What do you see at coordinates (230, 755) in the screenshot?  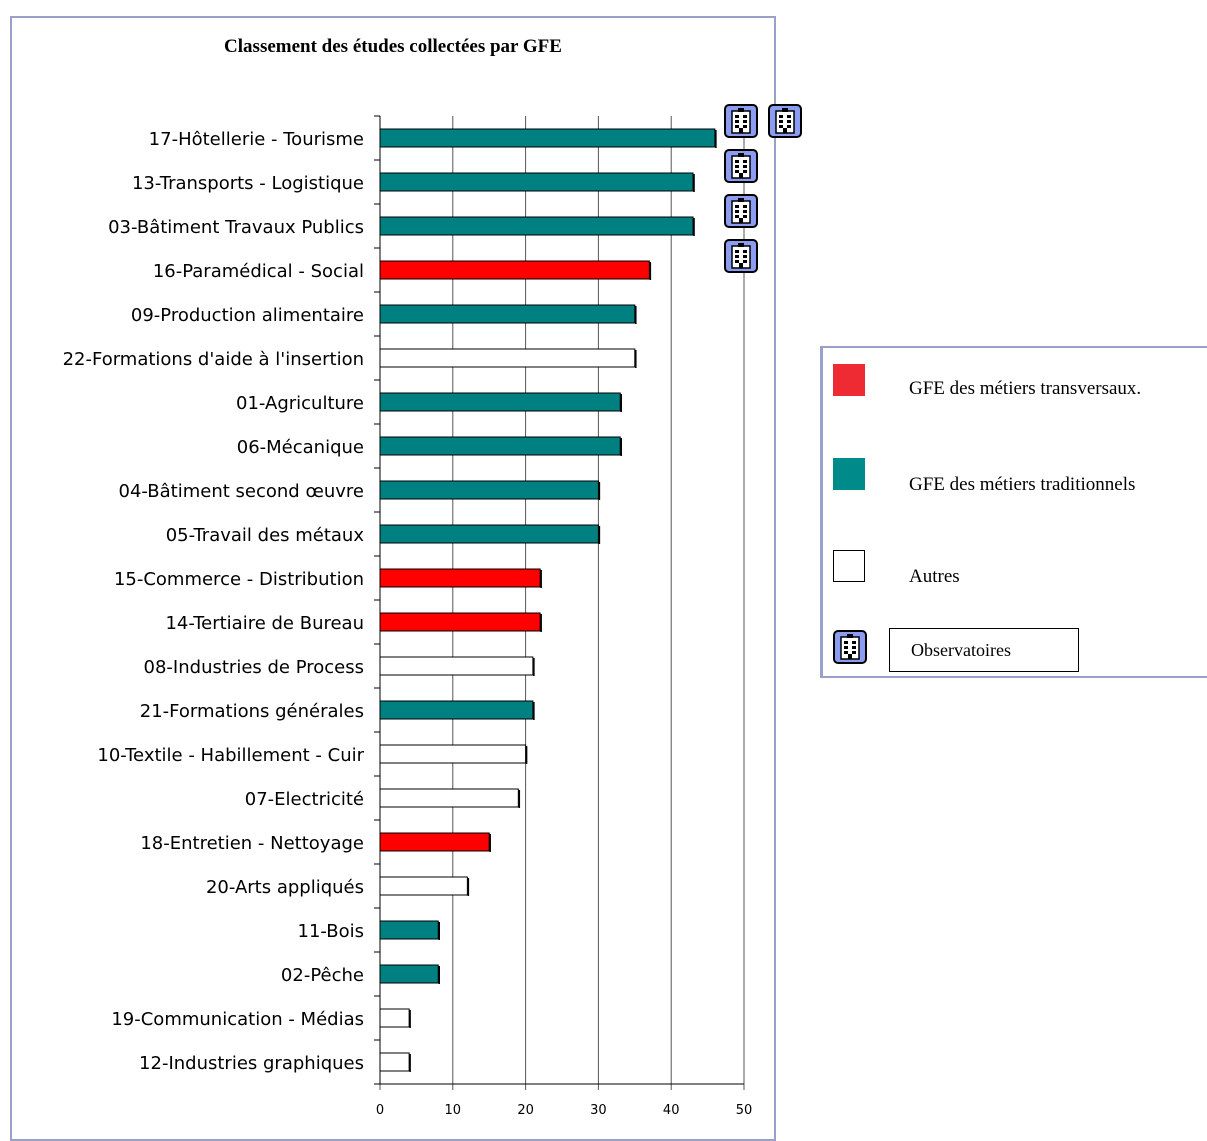 I see `category-label: 10-Textile - Habillement - Cuir` at bounding box center [230, 755].